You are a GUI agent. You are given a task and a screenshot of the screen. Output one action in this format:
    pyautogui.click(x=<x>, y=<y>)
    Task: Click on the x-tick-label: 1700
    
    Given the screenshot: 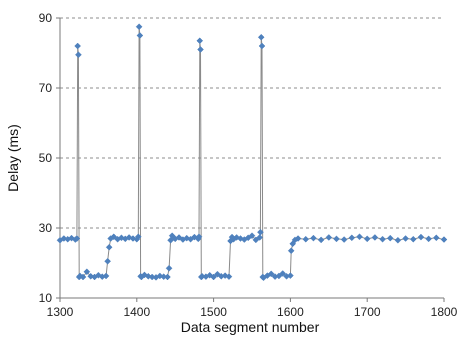 What is the action you would take?
    pyautogui.click(x=367, y=312)
    